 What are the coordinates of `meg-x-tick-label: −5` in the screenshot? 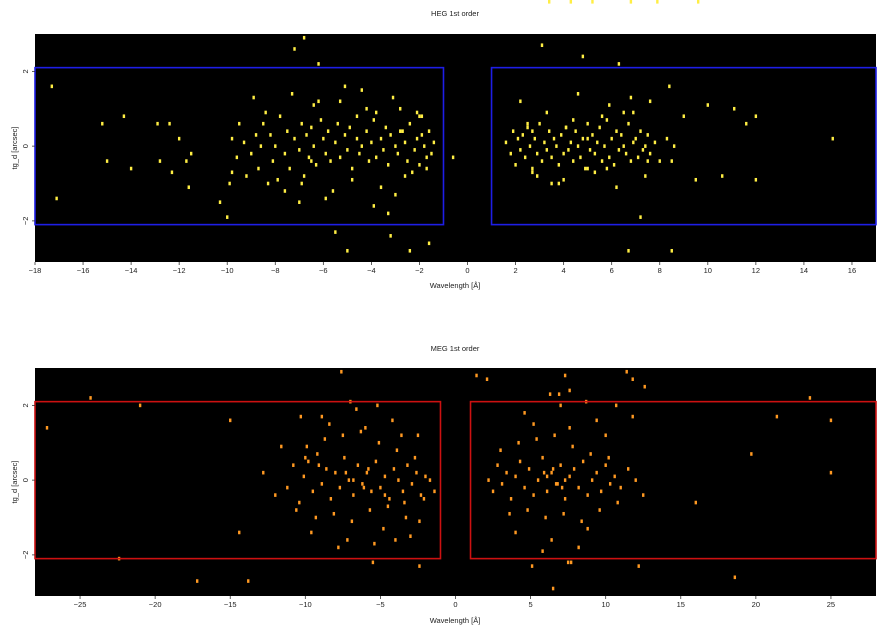 It's located at (380, 604).